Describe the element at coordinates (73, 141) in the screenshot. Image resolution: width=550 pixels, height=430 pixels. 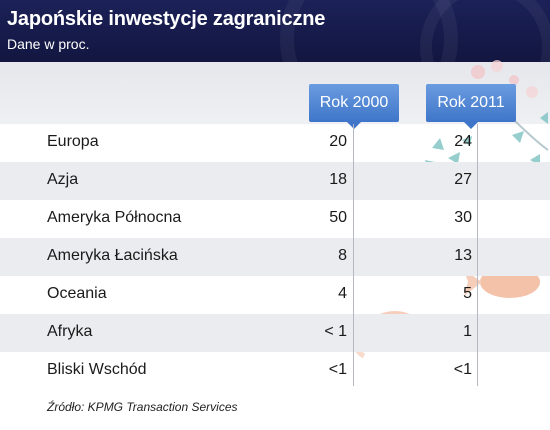
I see `row-label: Europa` at that location.